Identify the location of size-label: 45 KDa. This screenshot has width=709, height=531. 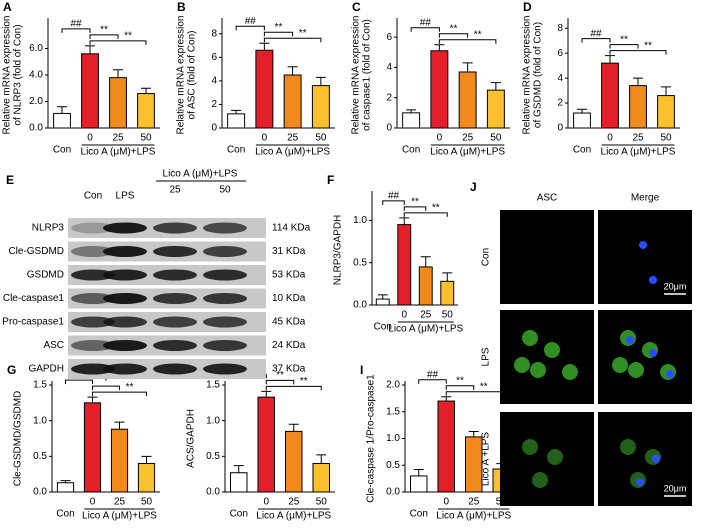
(289, 322).